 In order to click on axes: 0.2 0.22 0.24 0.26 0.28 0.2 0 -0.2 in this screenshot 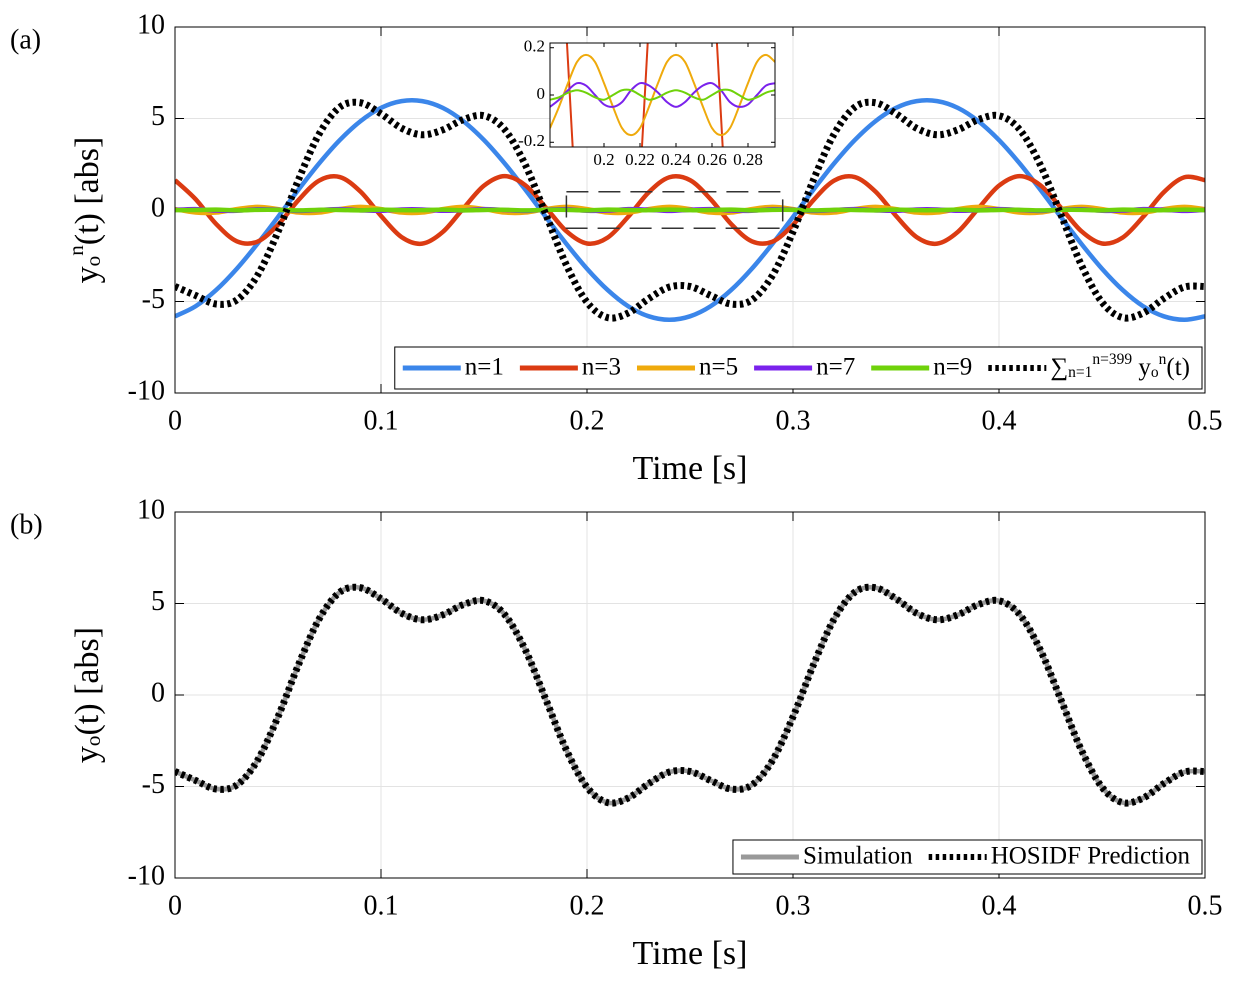, I will do `click(647, 103)`.